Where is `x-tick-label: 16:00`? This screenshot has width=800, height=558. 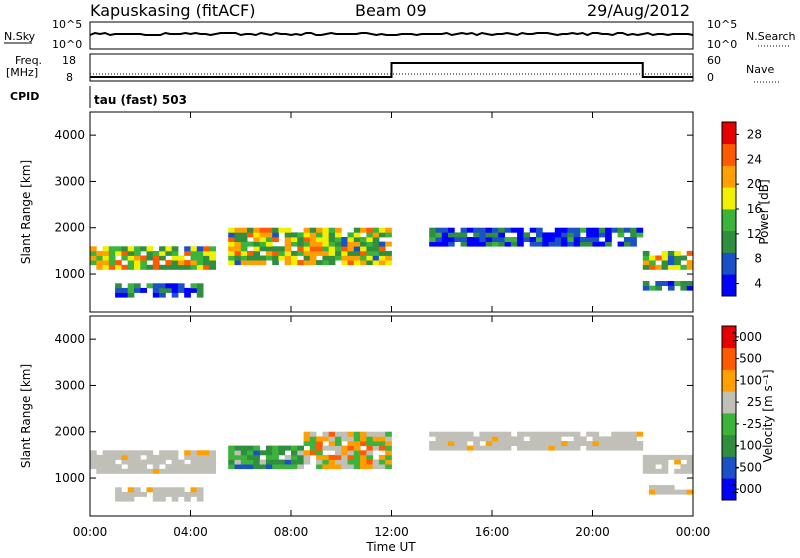
x-tick-label: 16:00 is located at coordinates (492, 532).